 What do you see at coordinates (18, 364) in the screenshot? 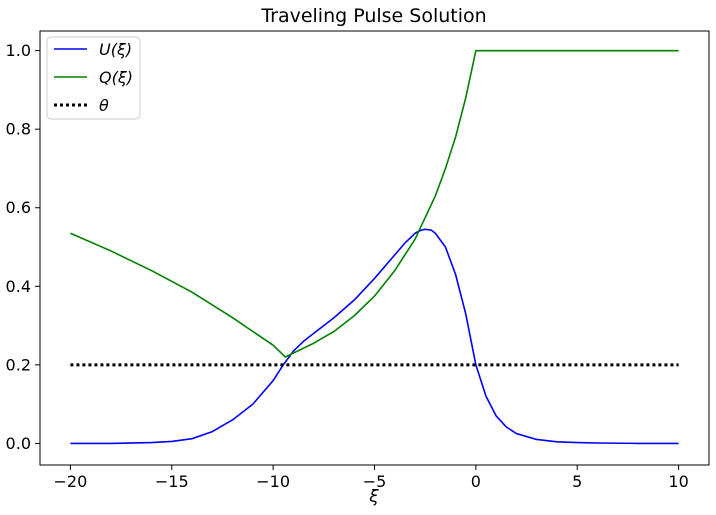
I see `y-tick-label: 0.2` at bounding box center [18, 364].